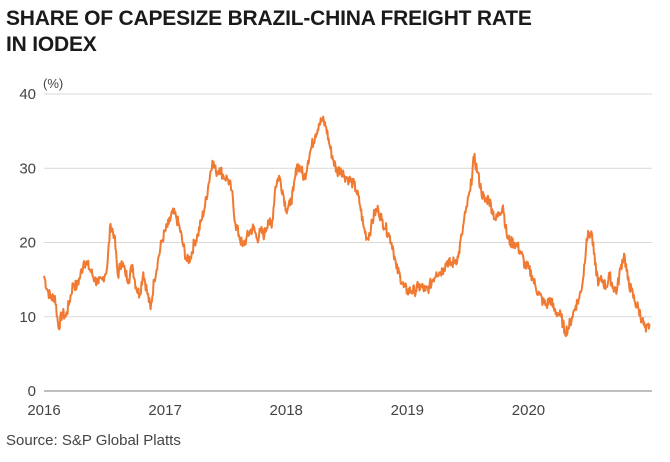 The height and width of the screenshot is (462, 670). Describe the element at coordinates (32, 391) in the screenshot. I see `y-tick-label: 0` at that location.